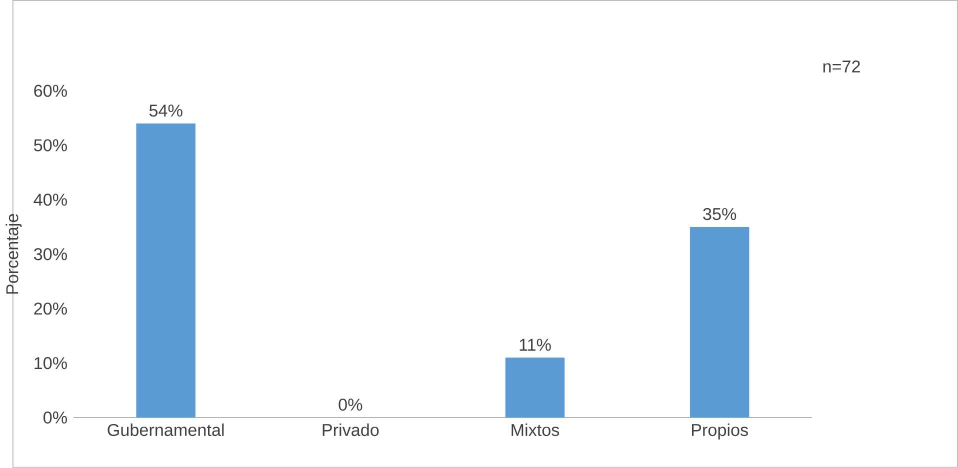 Image resolution: width=958 pixels, height=468 pixels. I want to click on y-tick-label: 20%, so click(50, 308).